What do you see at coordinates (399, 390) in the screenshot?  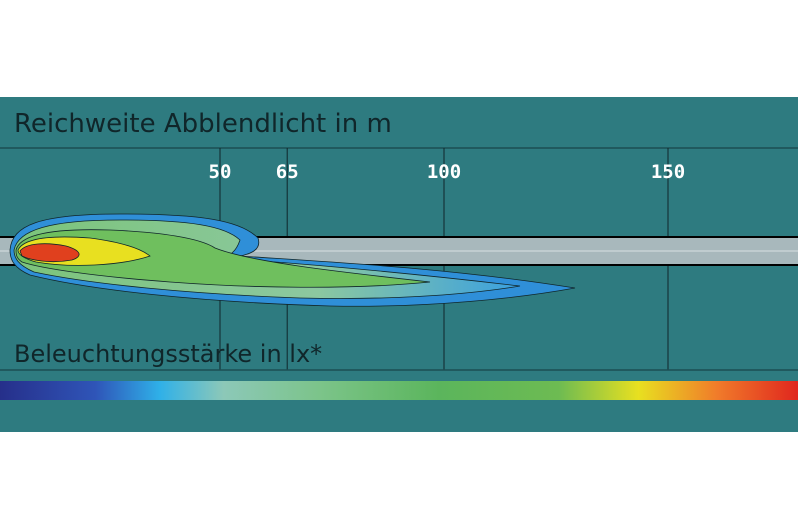 I see `color-scale` at bounding box center [399, 390].